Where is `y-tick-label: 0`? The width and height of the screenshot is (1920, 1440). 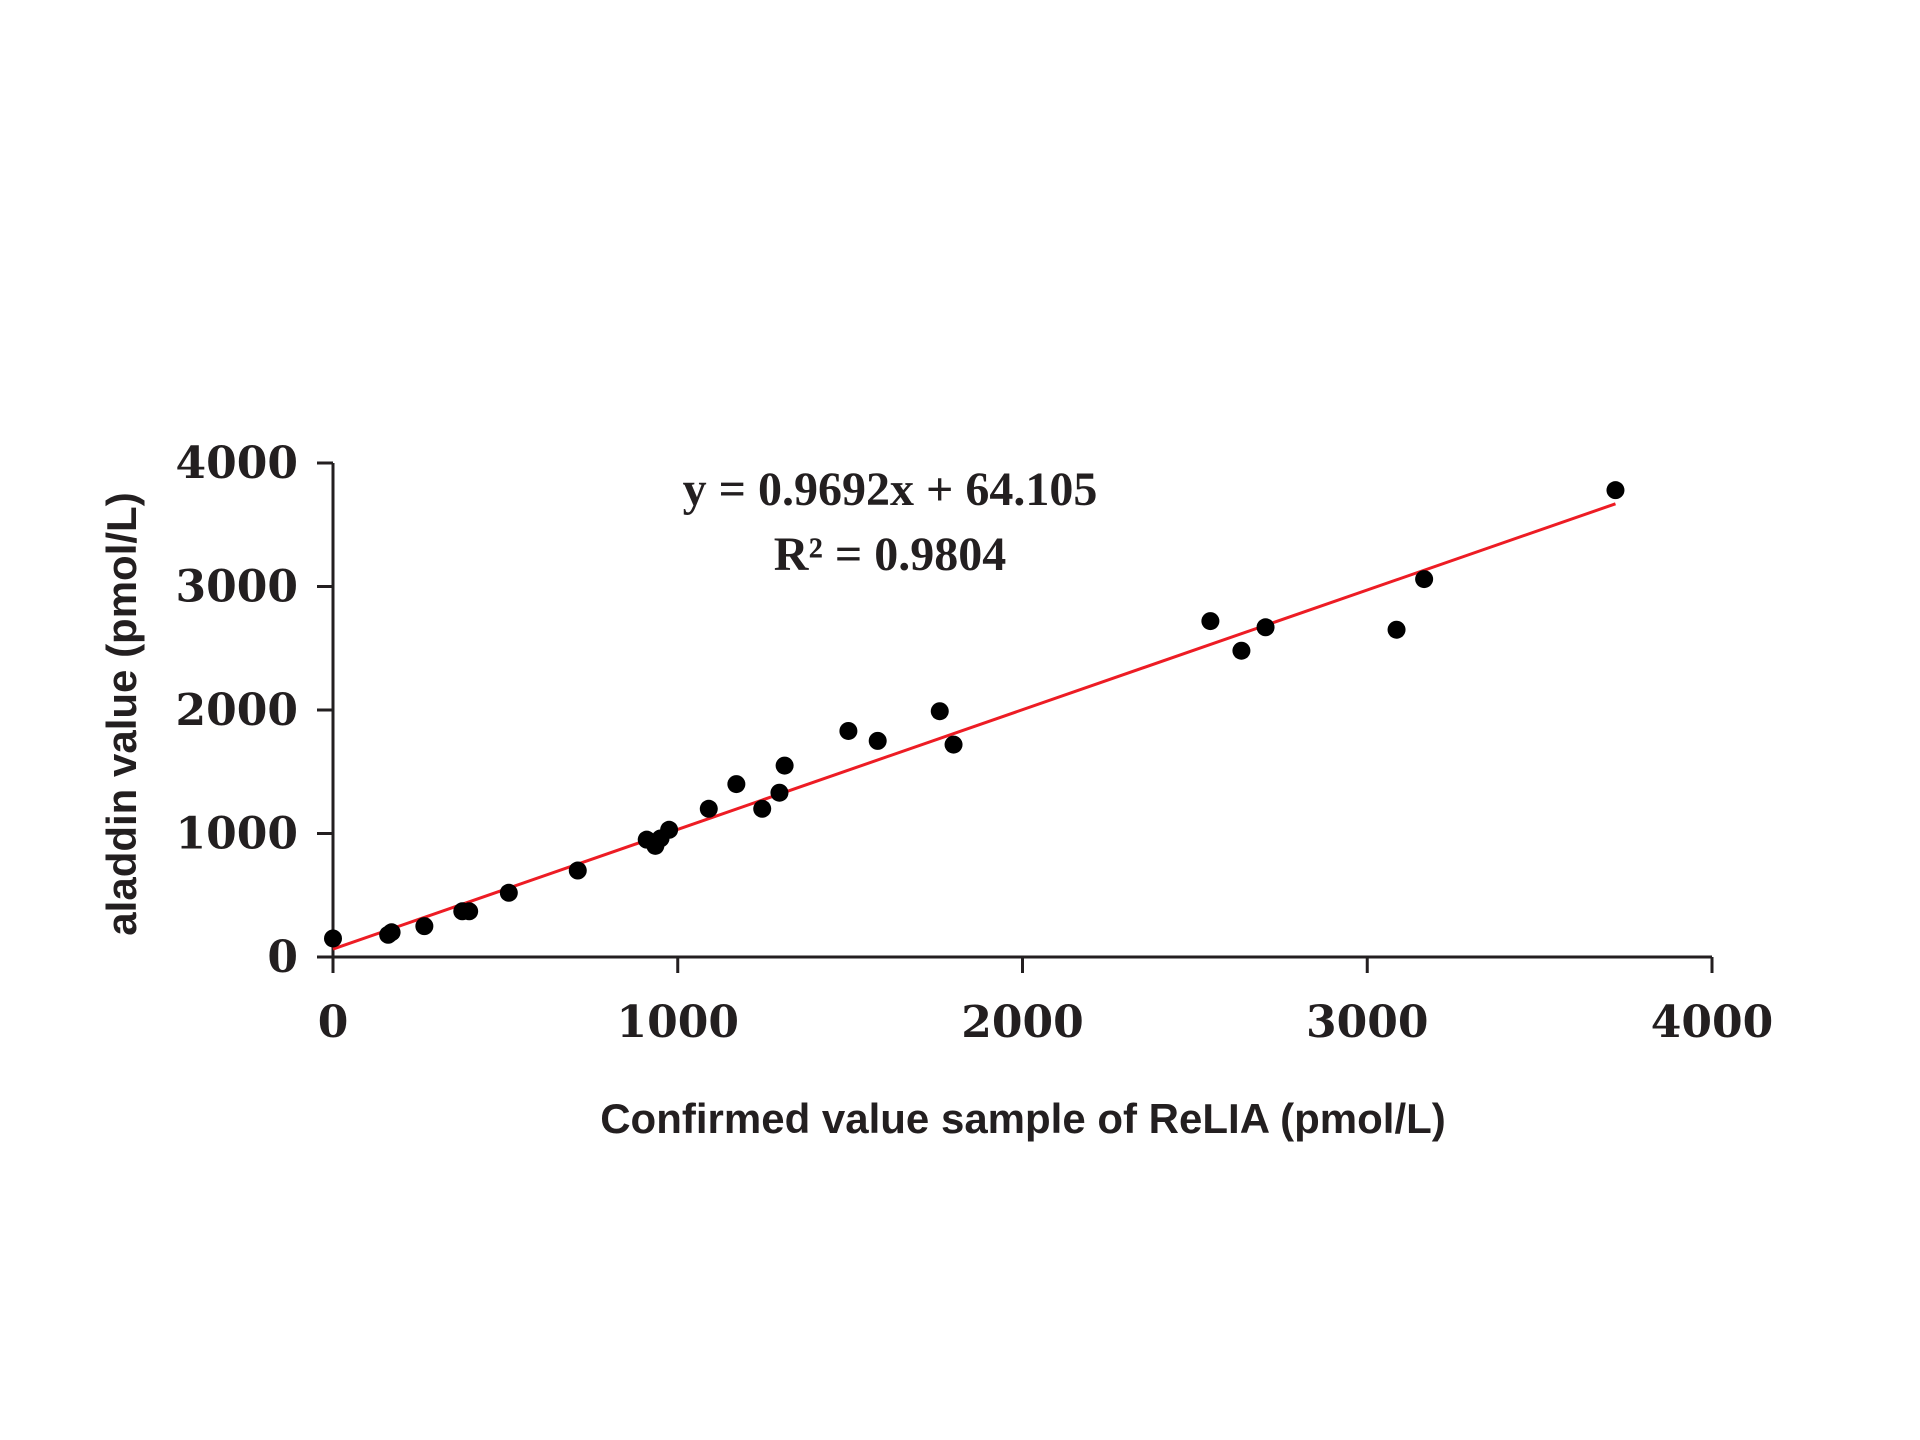 y-tick-label: 0 is located at coordinates (282, 957).